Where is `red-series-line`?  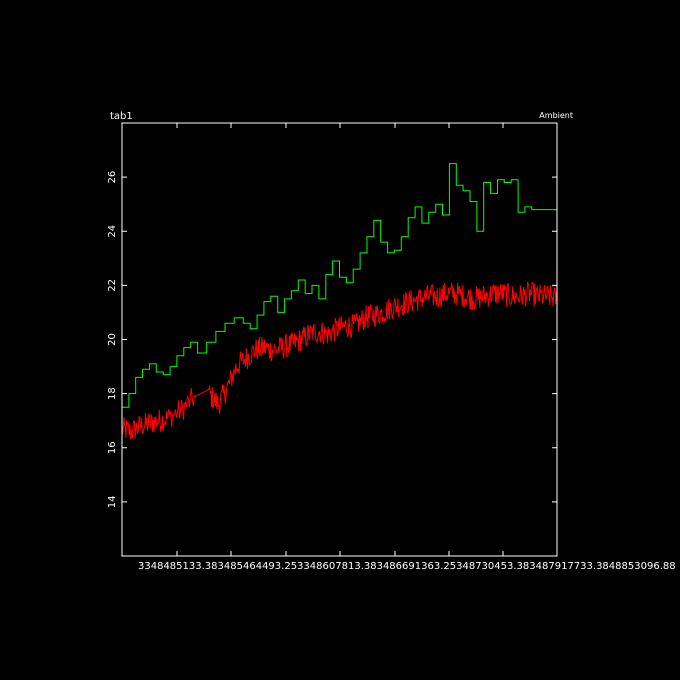 red-series-line is located at coordinates (339, 360).